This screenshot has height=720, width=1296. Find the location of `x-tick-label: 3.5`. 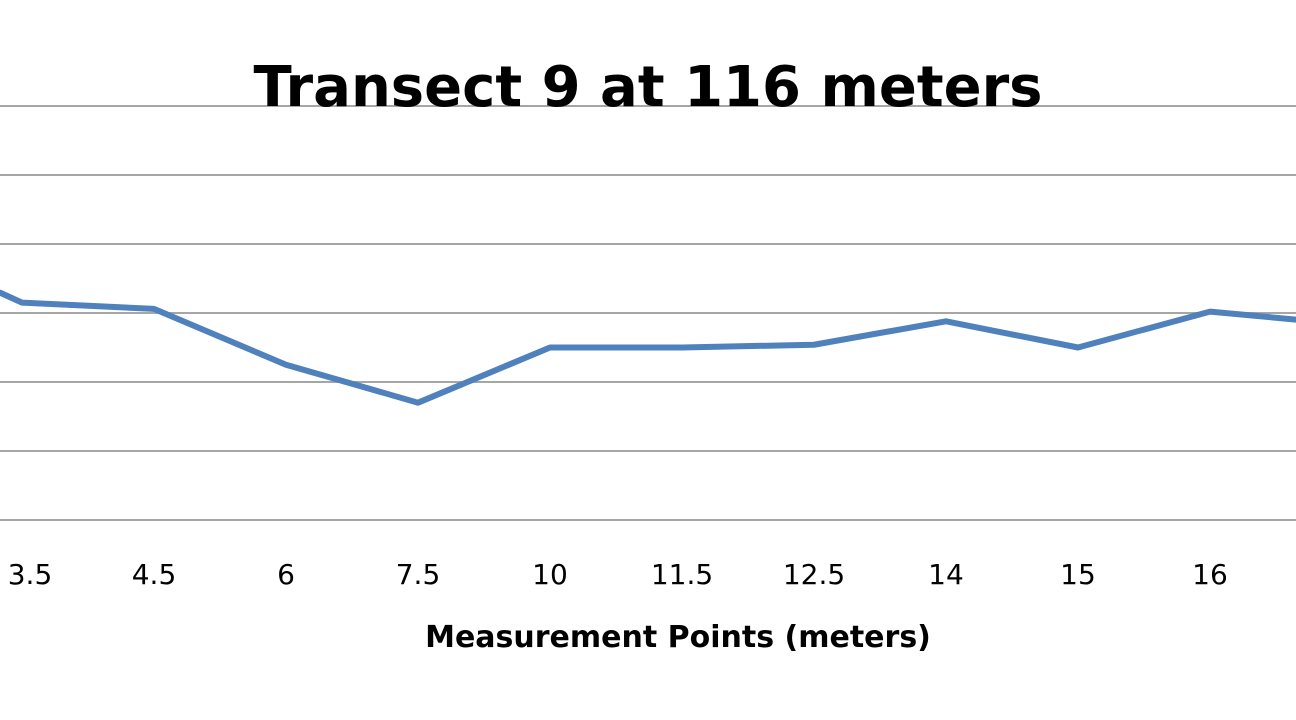

x-tick-label: 3.5 is located at coordinates (30, 574).